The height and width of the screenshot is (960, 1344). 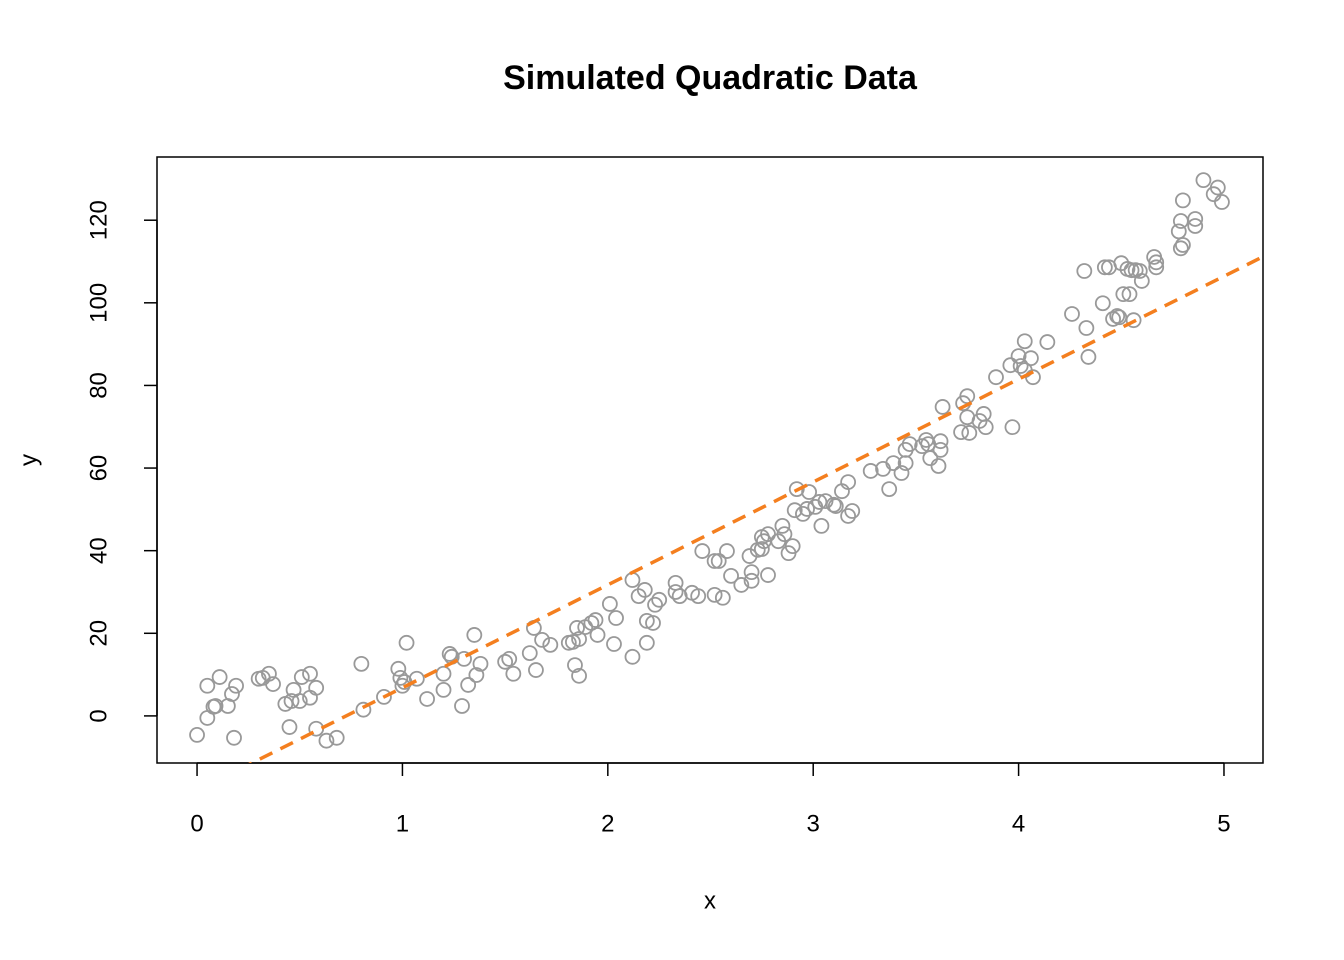 What do you see at coordinates (28, 460) in the screenshot?
I see `y-axis-label: y` at bounding box center [28, 460].